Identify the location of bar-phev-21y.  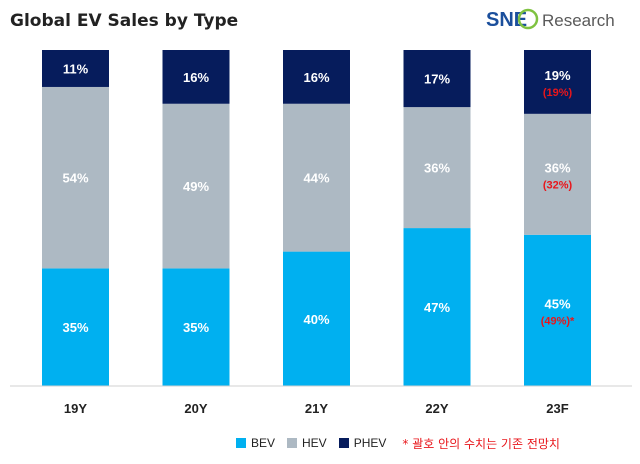
(316, 77).